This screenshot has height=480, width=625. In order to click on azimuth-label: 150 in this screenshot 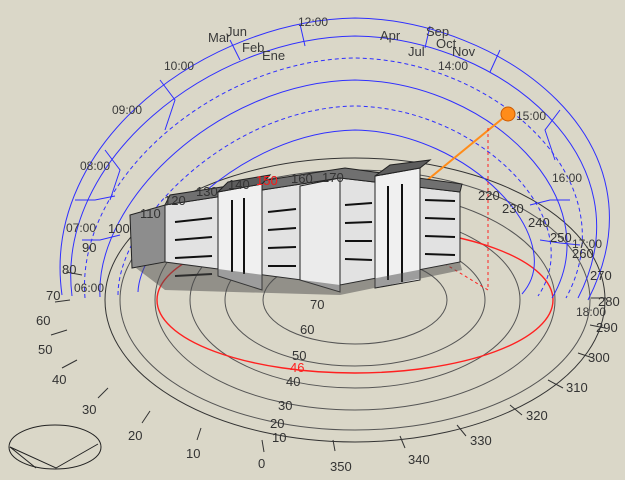, I will do `click(267, 180)`.